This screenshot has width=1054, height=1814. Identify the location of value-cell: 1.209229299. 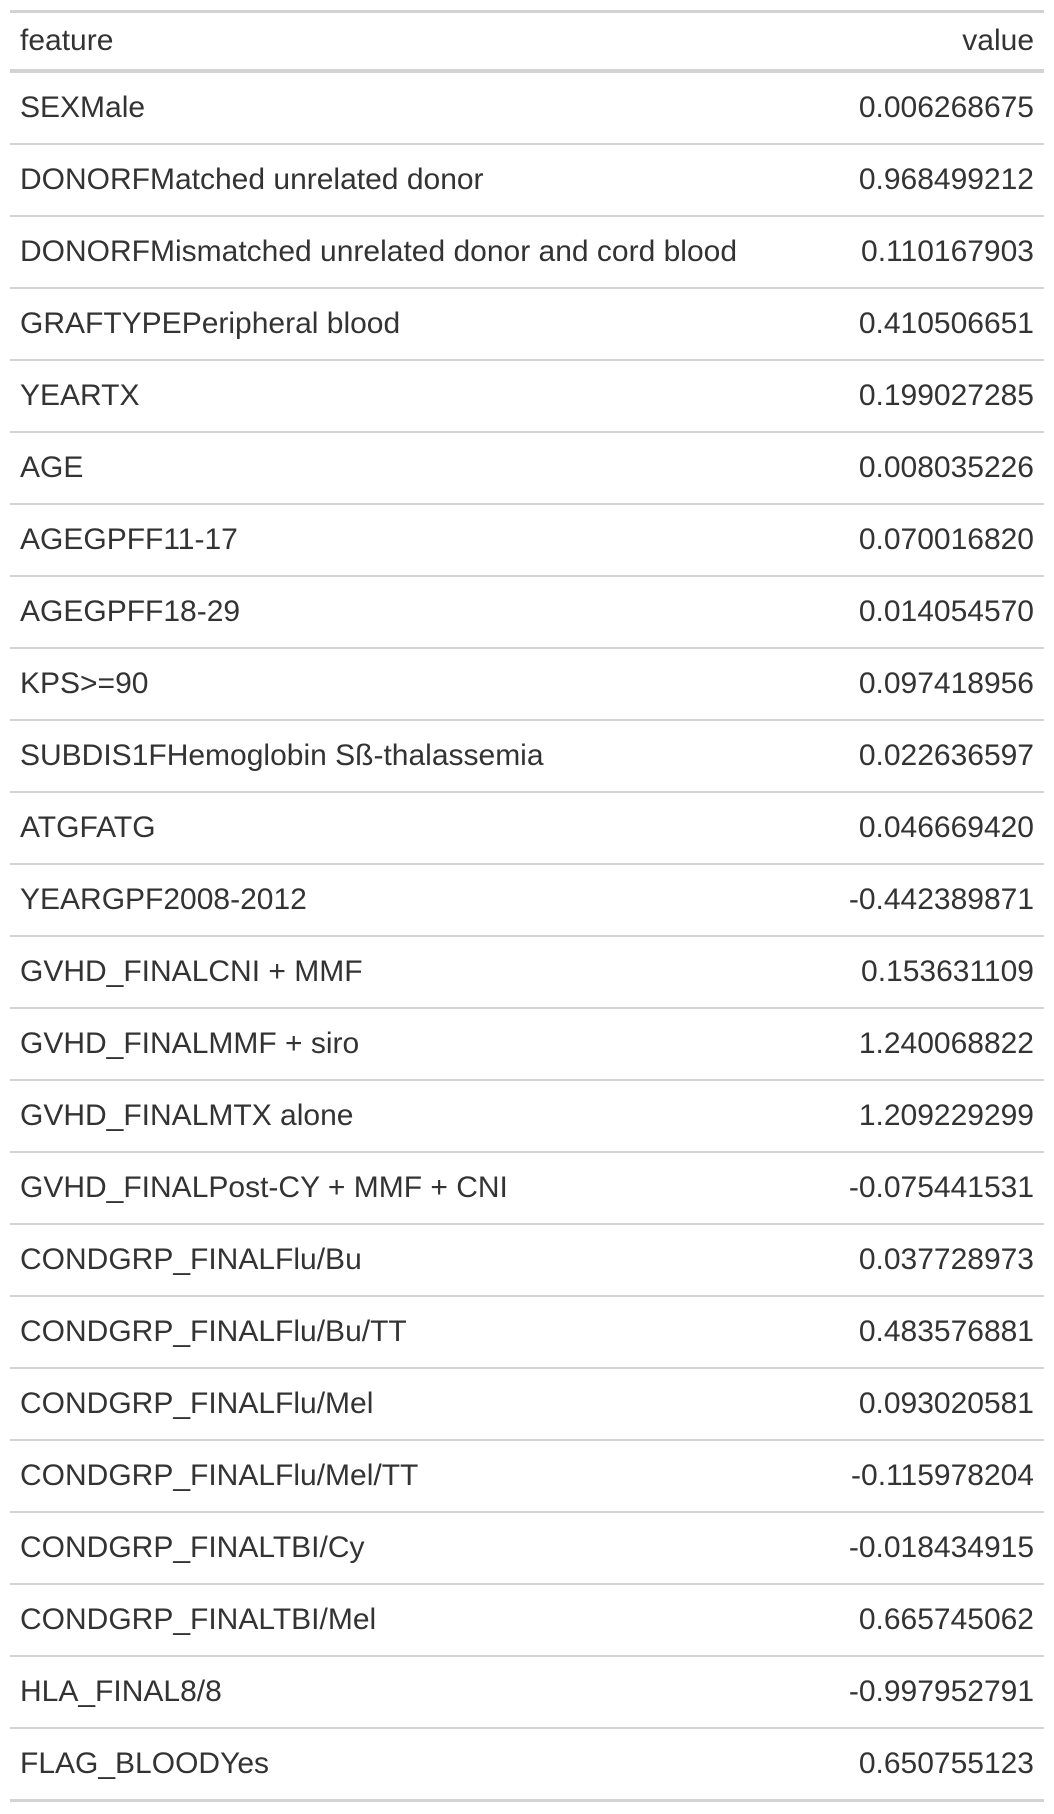
(931, 1115).